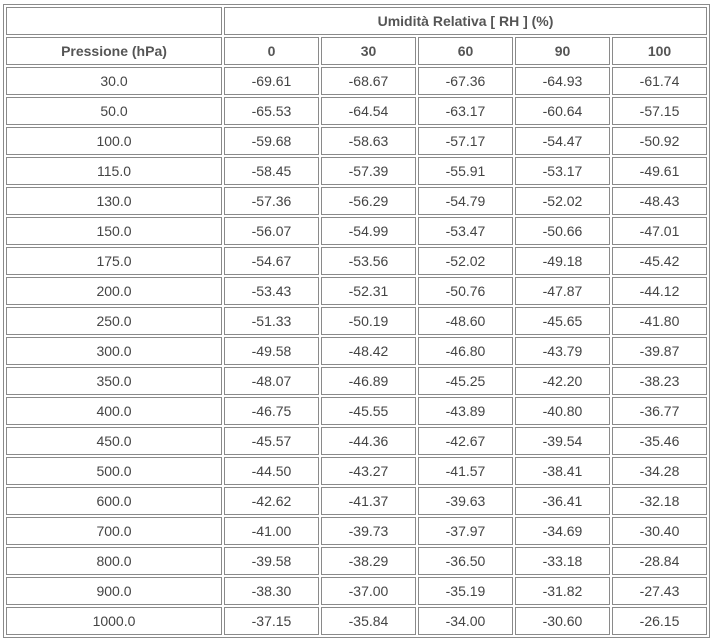 The height and width of the screenshot is (644, 714). I want to click on pressure-cell: 450.0, so click(114, 441).